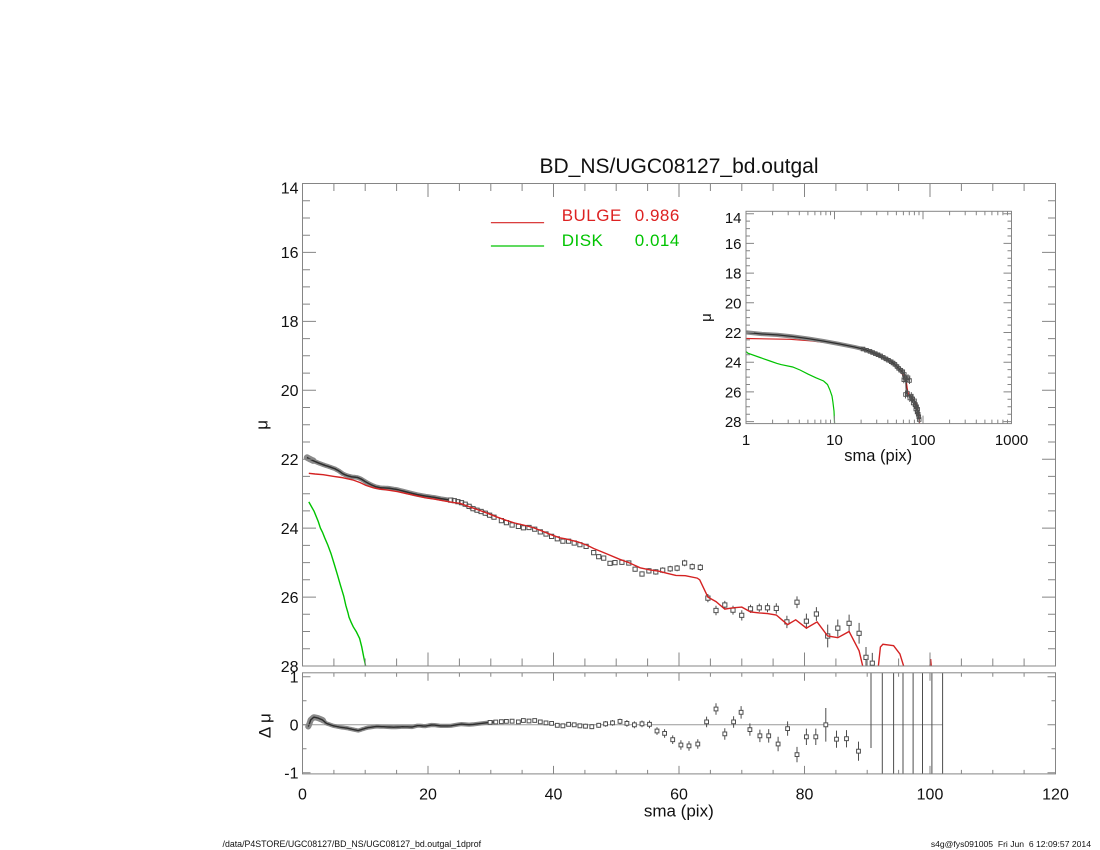  What do you see at coordinates (834, 440) in the screenshot?
I see `svg-text: 10` at bounding box center [834, 440].